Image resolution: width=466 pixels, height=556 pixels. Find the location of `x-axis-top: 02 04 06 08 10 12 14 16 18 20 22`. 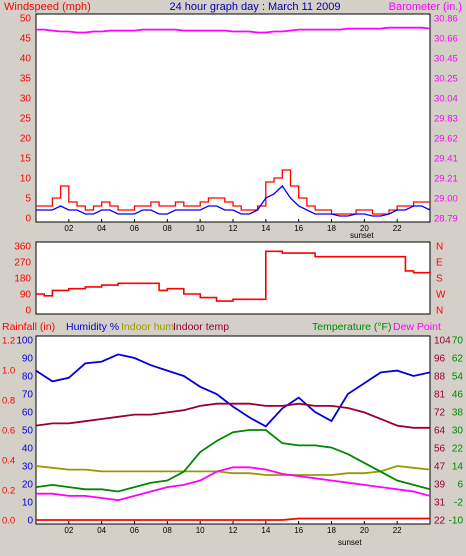

x-axis-top: 02 04 06 08 10 12 14 16 18 20 22 is located at coordinates (233, 226).